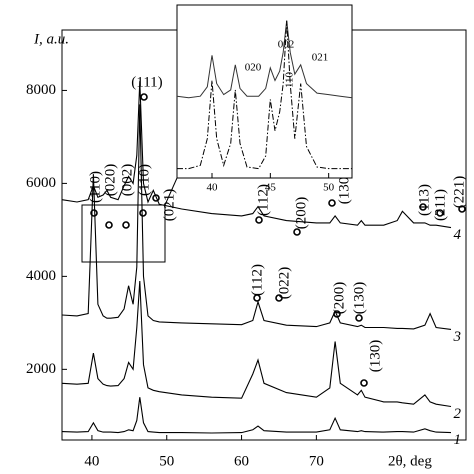  I want to click on series-label: 1, so click(458, 440).